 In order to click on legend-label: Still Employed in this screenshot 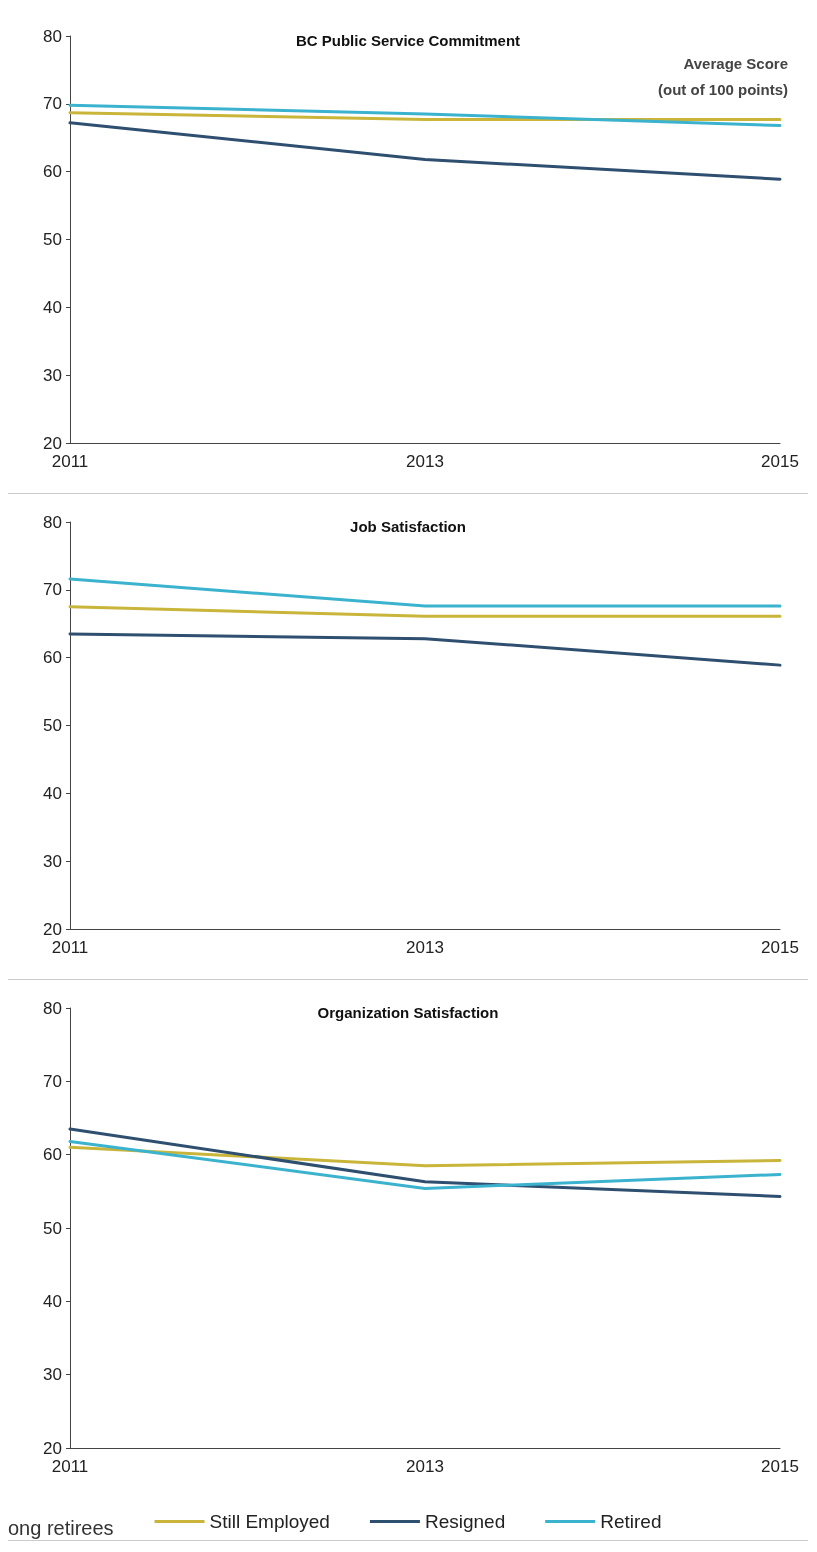, I will do `click(269, 1521)`.